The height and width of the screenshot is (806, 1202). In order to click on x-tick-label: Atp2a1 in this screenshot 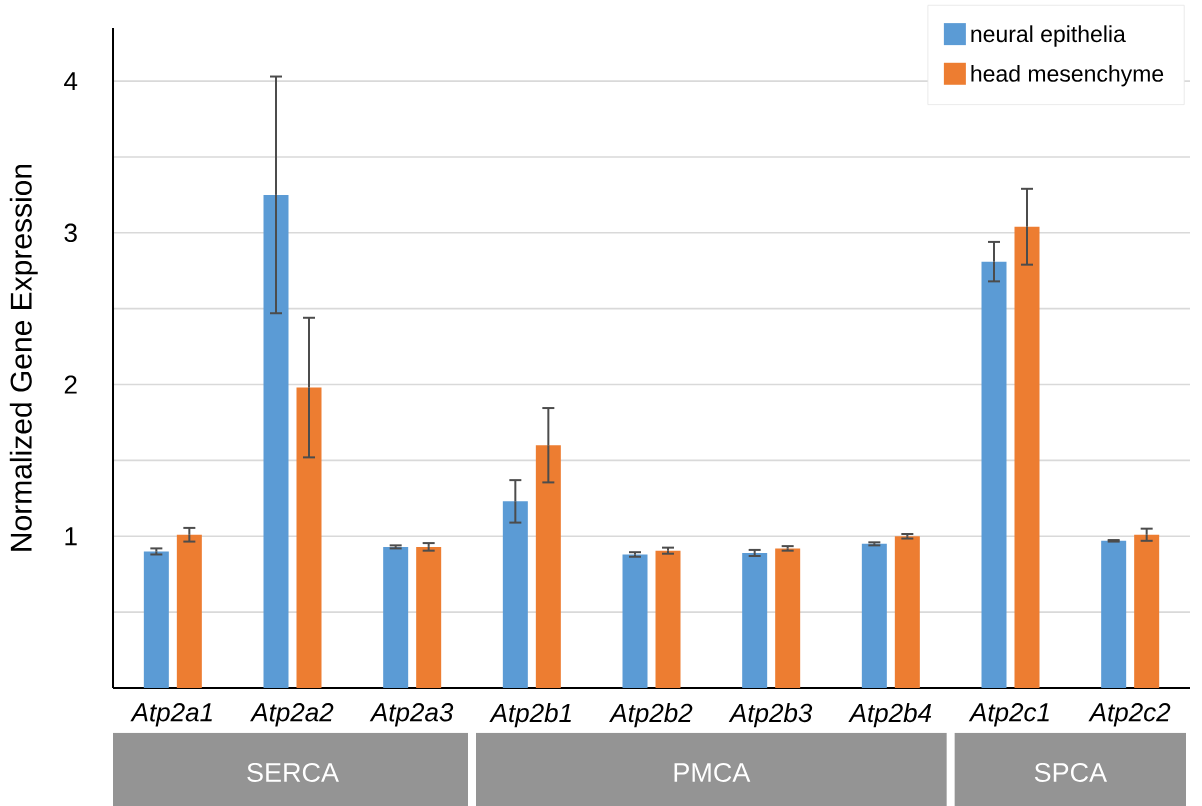, I will do `click(171, 715)`.